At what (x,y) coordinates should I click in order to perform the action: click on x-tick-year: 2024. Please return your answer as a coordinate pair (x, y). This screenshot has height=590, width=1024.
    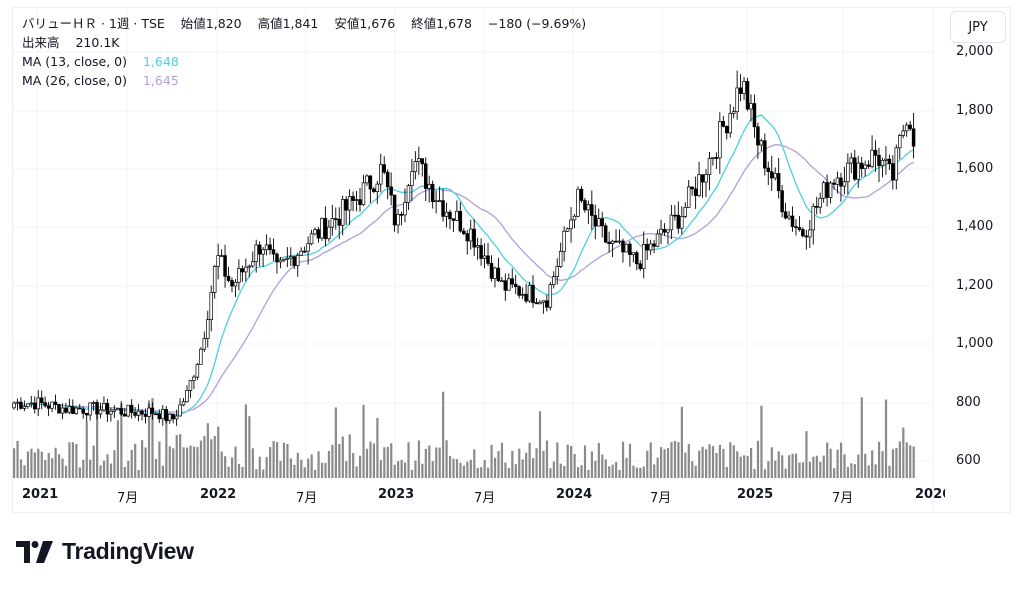
    Looking at the image, I should click on (574, 494).